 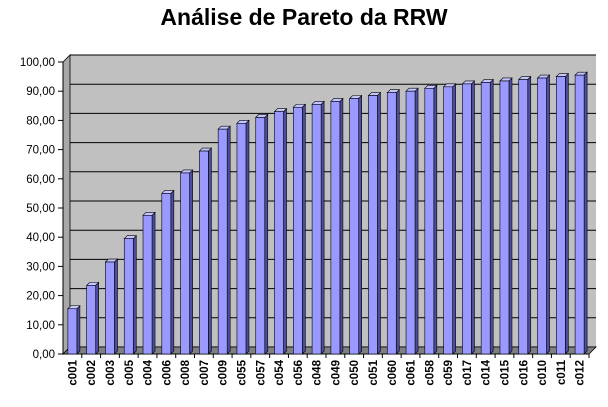 What do you see at coordinates (111, 373) in the screenshot?
I see `x-tick-label: c003` at bounding box center [111, 373].